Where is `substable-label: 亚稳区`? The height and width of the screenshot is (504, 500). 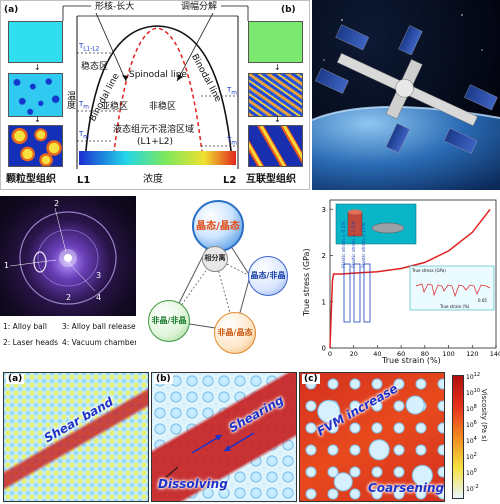
substable-label: 亚稳区 is located at coordinates (115, 107).